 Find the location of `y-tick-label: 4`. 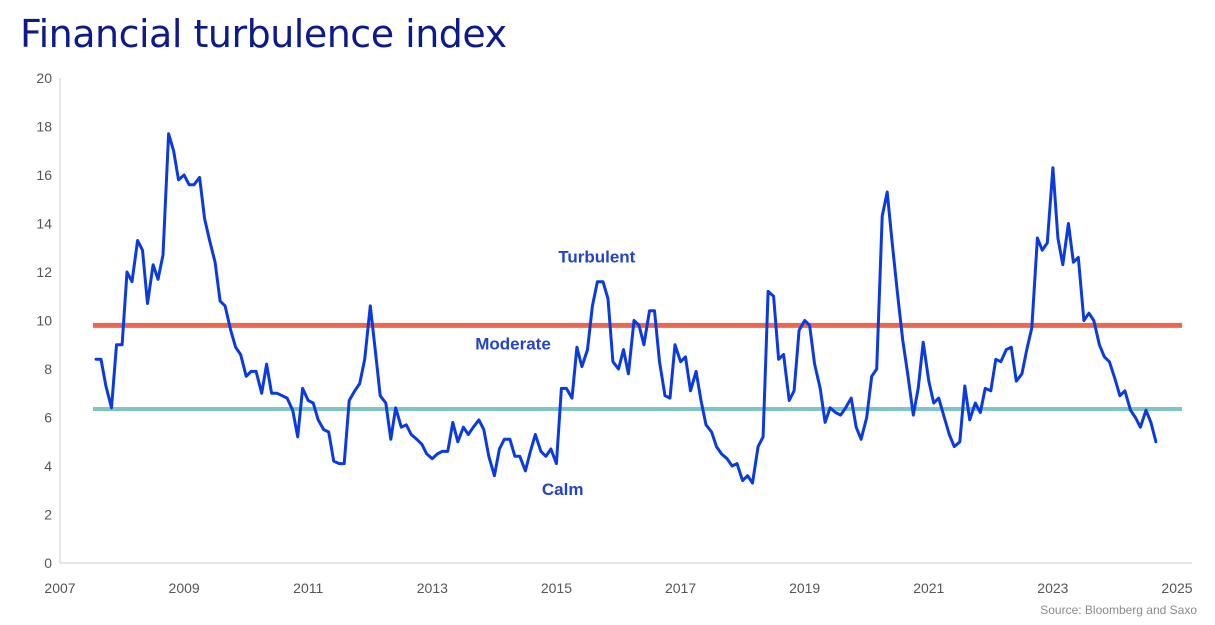

y-tick-label: 4 is located at coordinates (48, 466).